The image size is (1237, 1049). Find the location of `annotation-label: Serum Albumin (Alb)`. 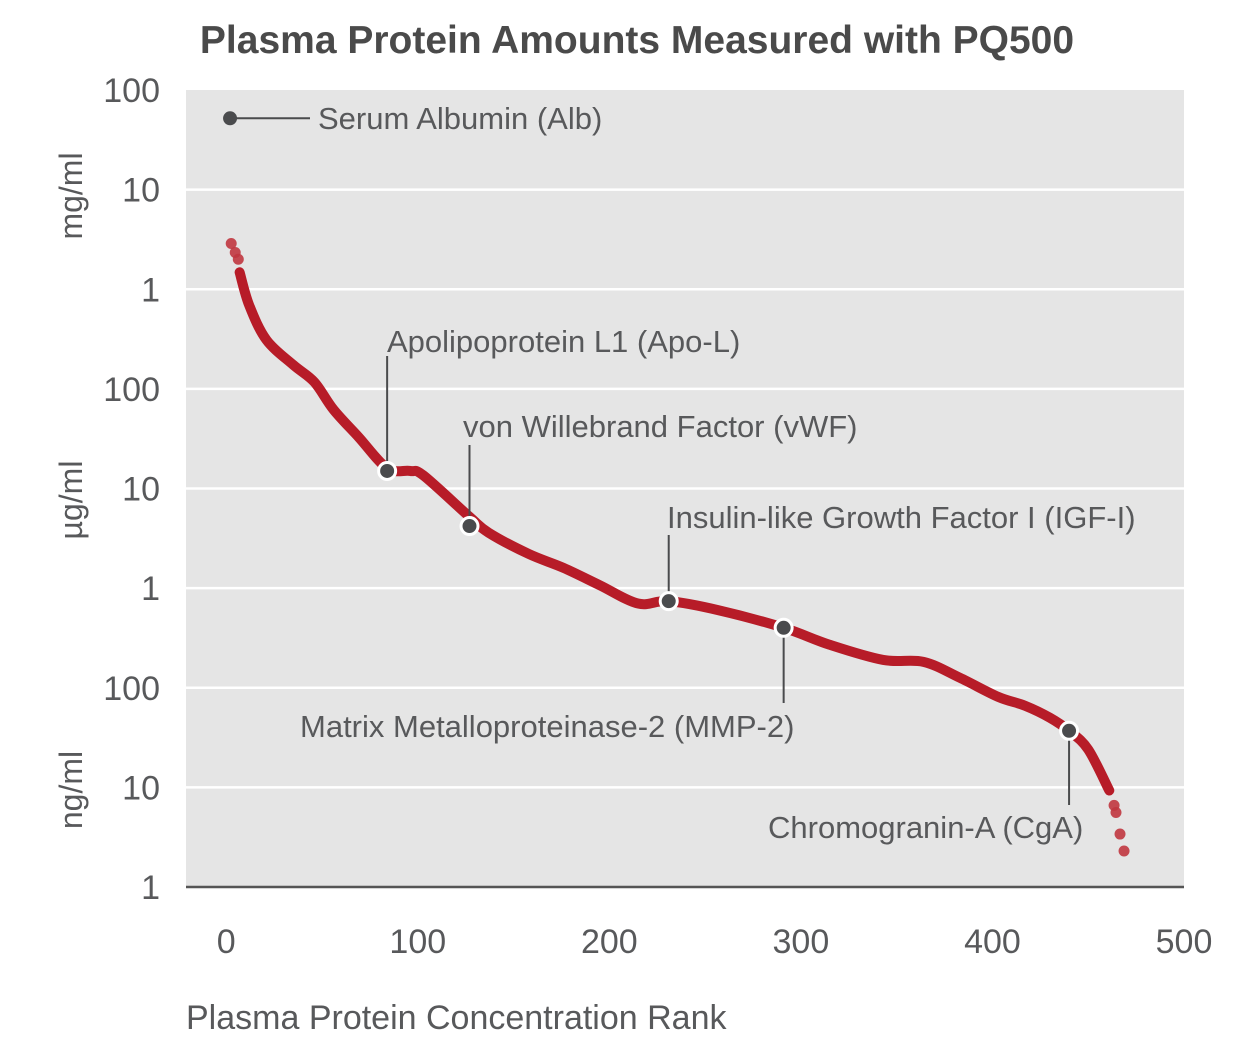

annotation-label: Serum Albumin (Alb) is located at coordinates (460, 118).